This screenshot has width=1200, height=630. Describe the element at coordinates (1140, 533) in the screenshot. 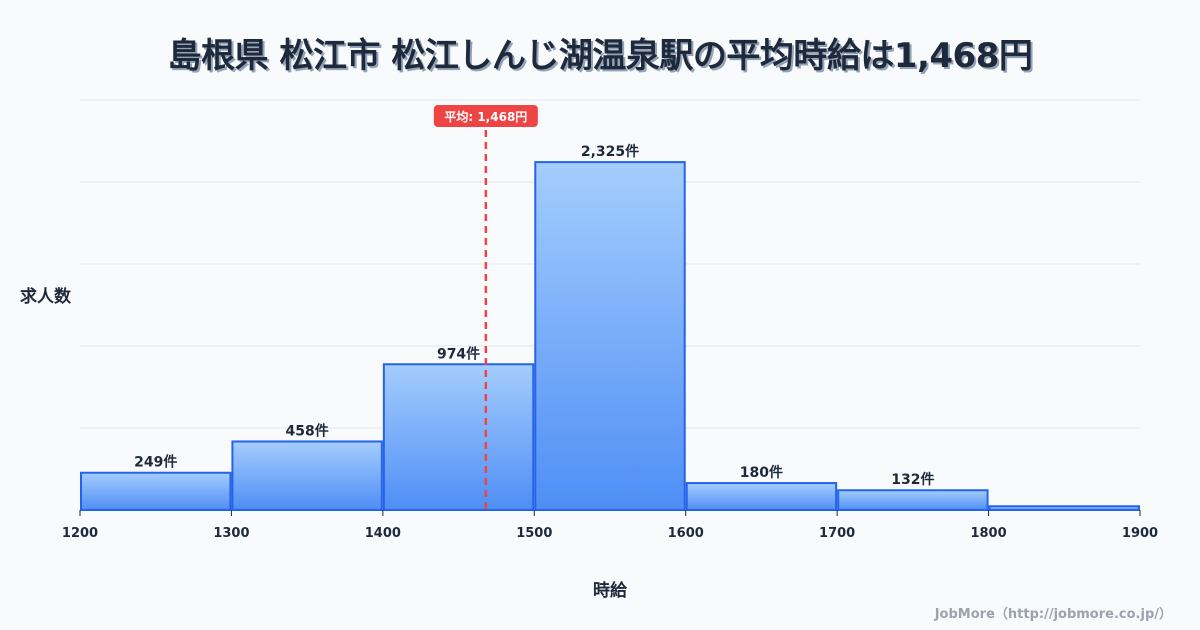

I see `x-tick-label: 1900` at that location.